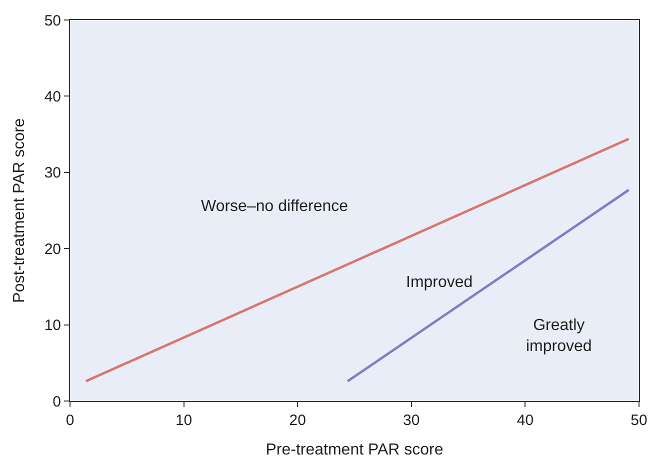 The height and width of the screenshot is (471, 659). Describe the element at coordinates (52, 21) in the screenshot. I see `y-tick-label: 50` at that location.